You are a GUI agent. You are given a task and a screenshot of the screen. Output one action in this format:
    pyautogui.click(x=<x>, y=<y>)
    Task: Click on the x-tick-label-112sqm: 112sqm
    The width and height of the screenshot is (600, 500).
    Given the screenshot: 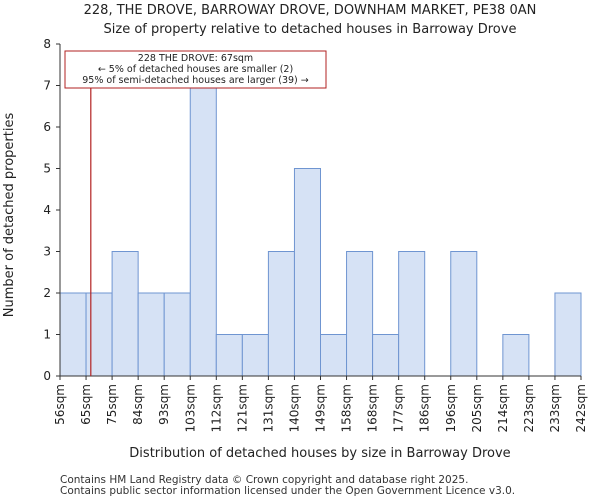 What is the action you would take?
    pyautogui.click(x=216, y=408)
    